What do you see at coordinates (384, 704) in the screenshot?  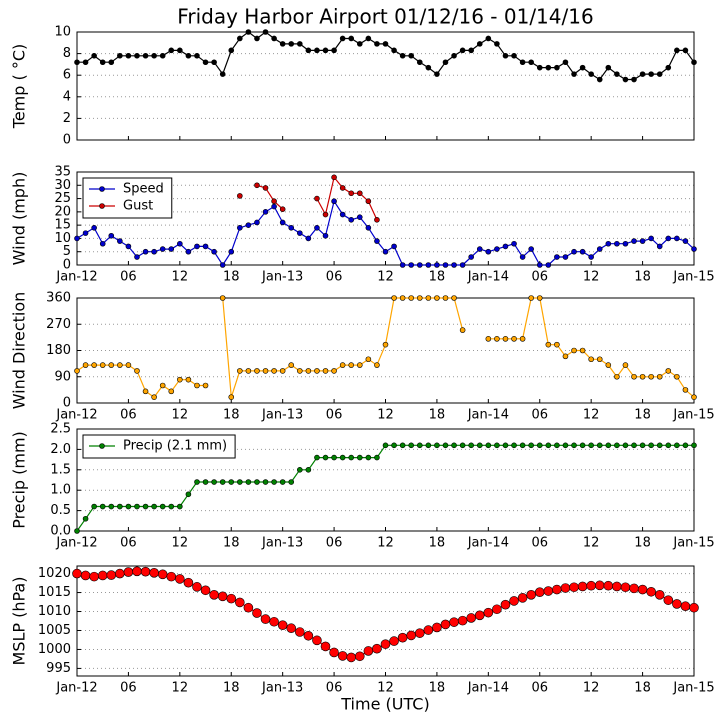 I see `x-axis-label: Time (UTC)` at bounding box center [384, 704].